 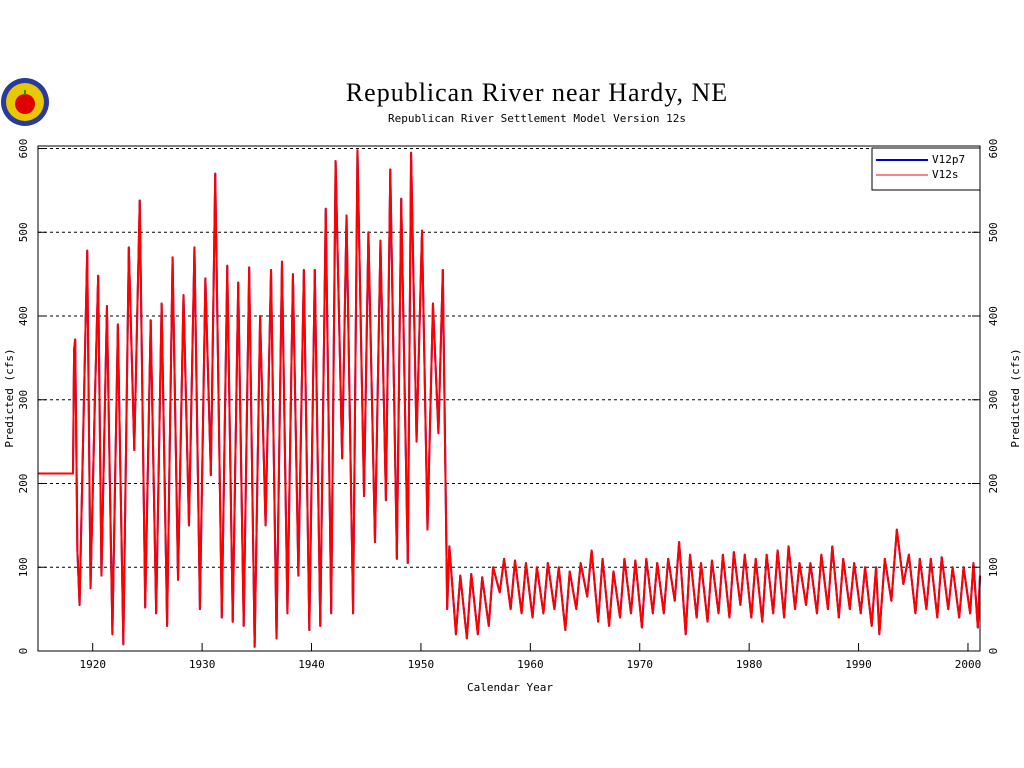 I want to click on x-tick-label: 1940, so click(x=311, y=664).